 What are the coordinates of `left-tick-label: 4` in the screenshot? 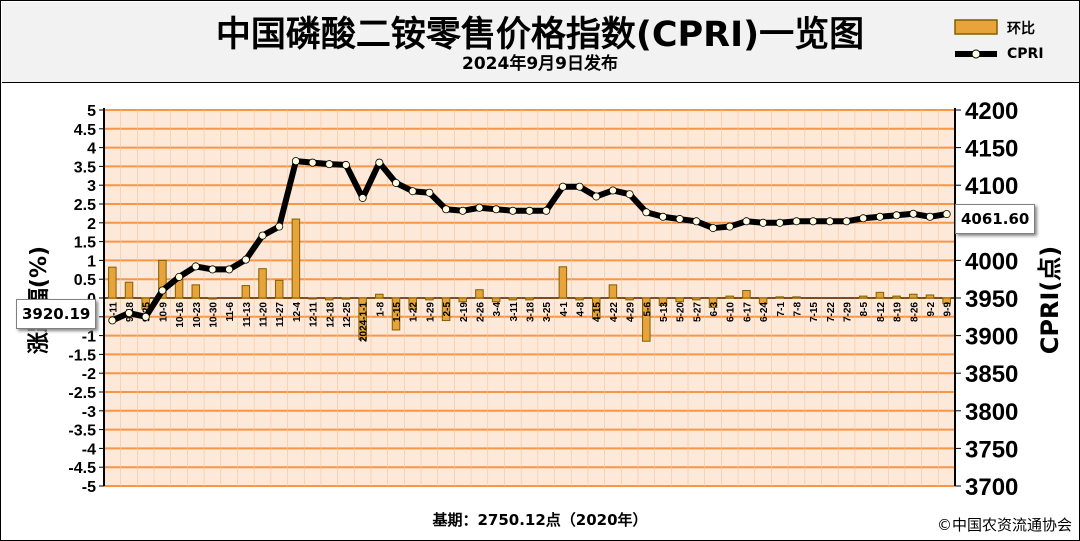 It's located at (91, 149).